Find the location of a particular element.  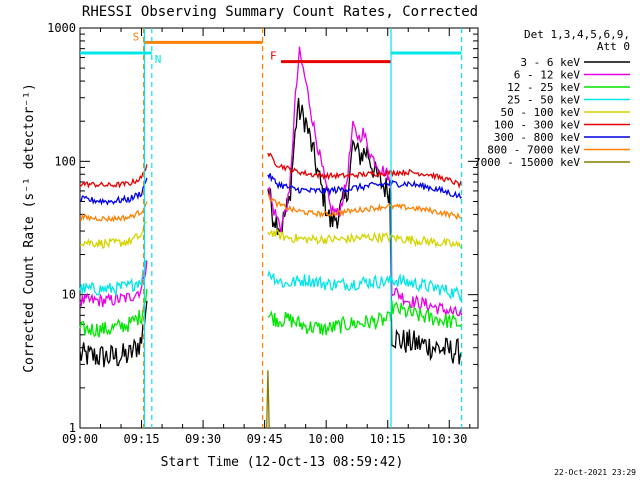

legend-label: 6 - 12 keV is located at coordinates (547, 75).